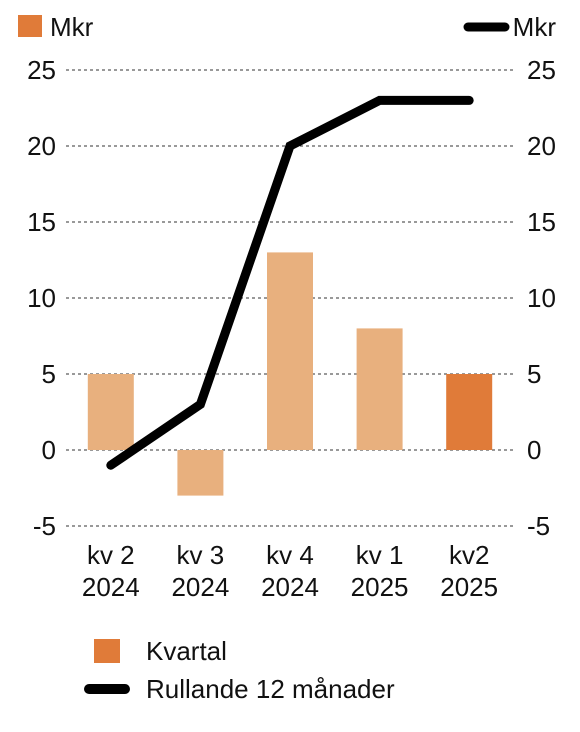 Image resolution: width=580 pixels, height=732 pixels. Describe the element at coordinates (186, 650) in the screenshot. I see `legend-label-kvartal: Kvartal` at that location.